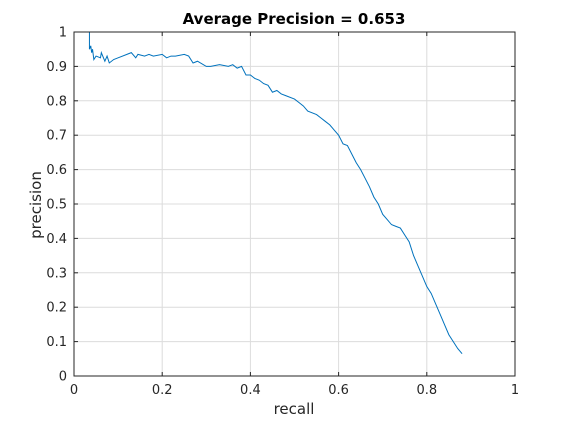 This screenshot has width=570, height=422. I want to click on x-tick-label: 1, so click(515, 390).